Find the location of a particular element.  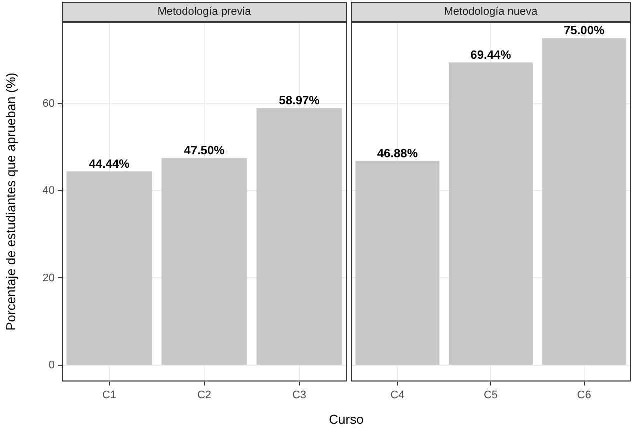

chart-title: Metodología nueva is located at coordinates (491, 12).